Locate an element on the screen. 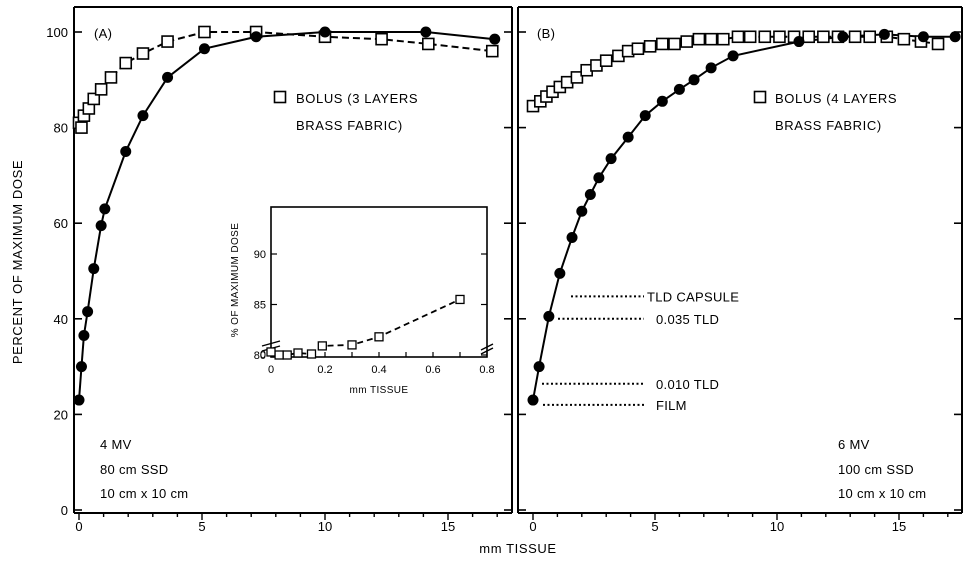 This screenshot has width=963, height=562. inset-dashed-curve is located at coordinates (365, 327).